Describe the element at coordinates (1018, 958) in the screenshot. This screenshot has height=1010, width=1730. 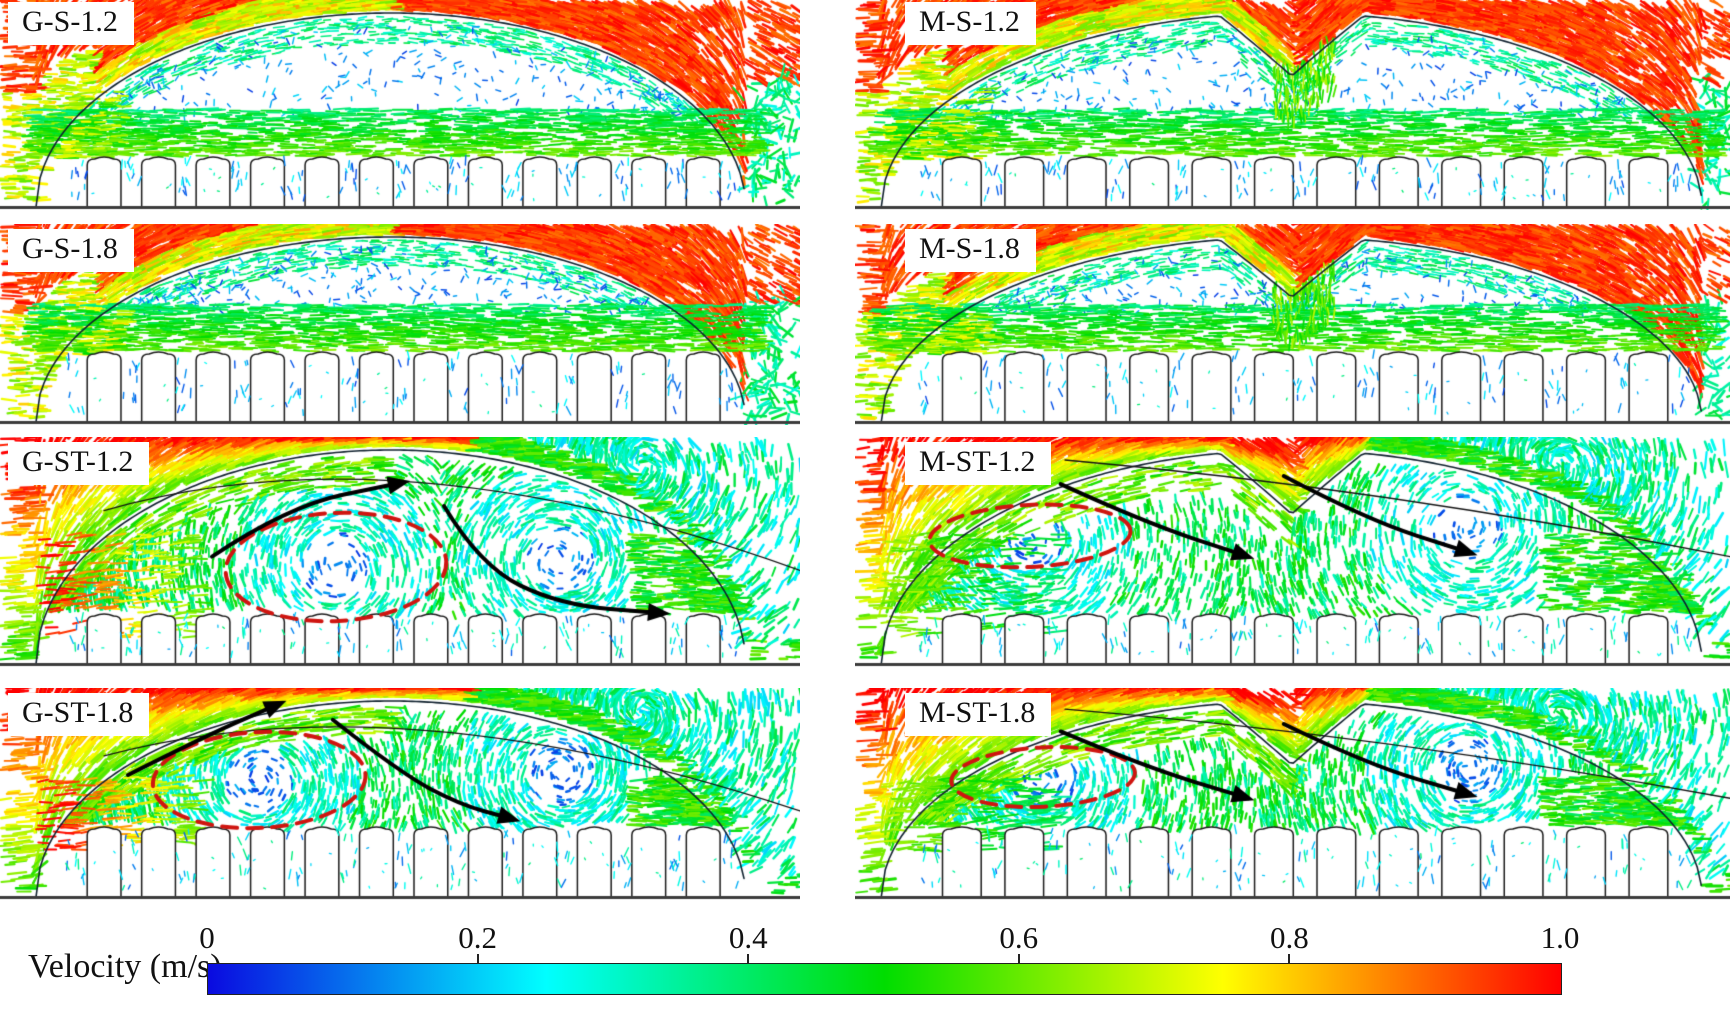
I see `colorbar-tick-mark-0.6` at that location.